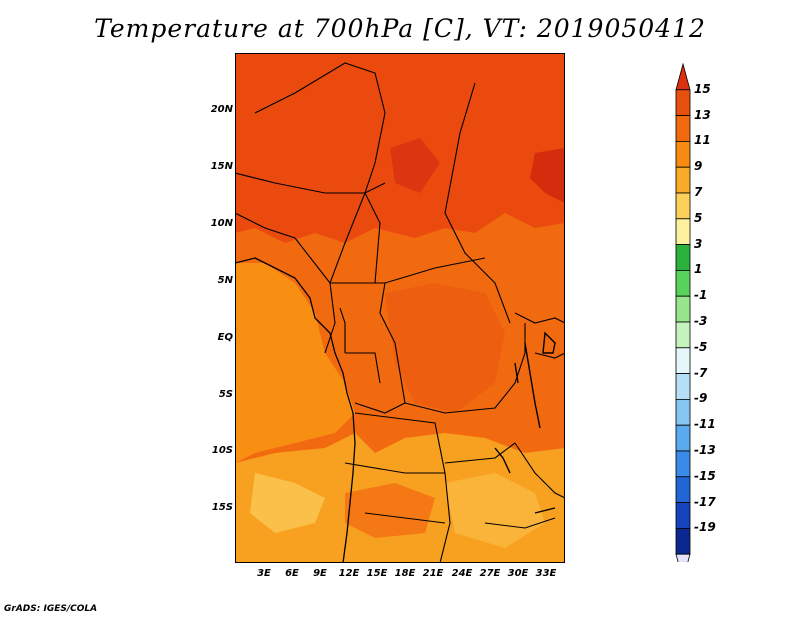  I want to click on colorbar-label: -7, so click(701, 372).